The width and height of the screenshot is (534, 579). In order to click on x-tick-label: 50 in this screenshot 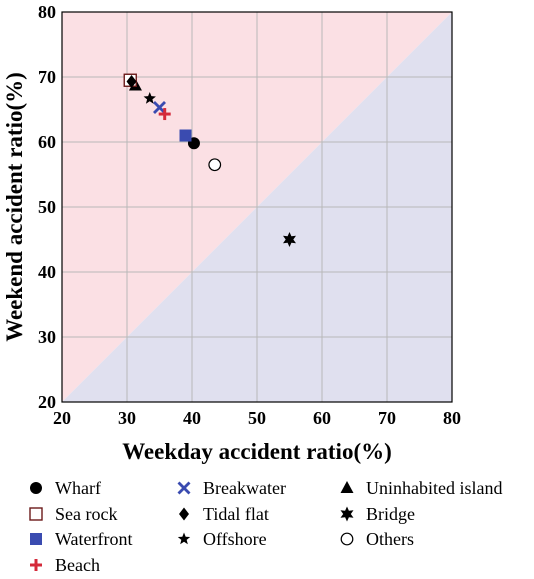, I will do `click(257, 418)`.